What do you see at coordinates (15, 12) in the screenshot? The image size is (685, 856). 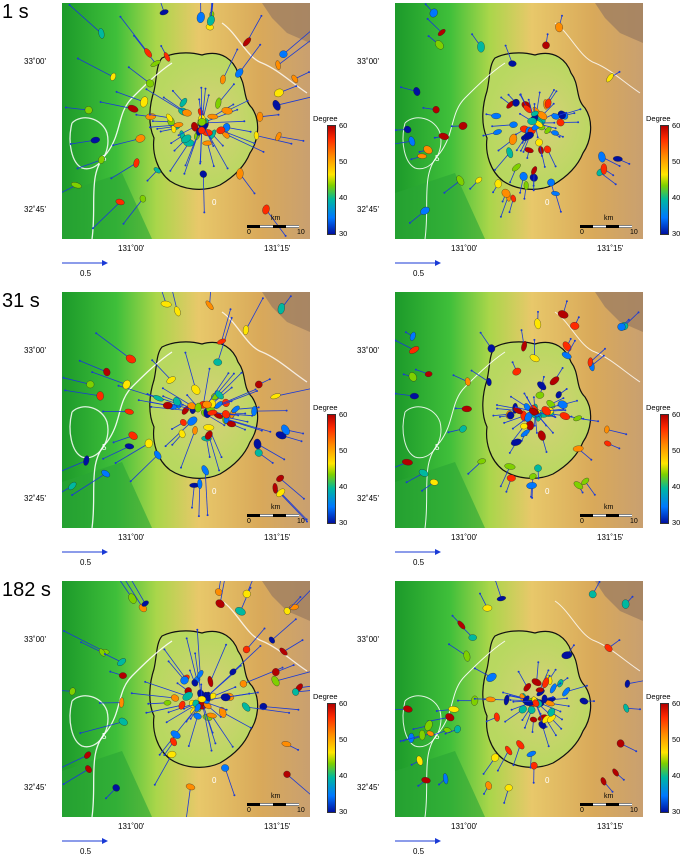 I see `time-label-row1: 1 s` at bounding box center [15, 12].